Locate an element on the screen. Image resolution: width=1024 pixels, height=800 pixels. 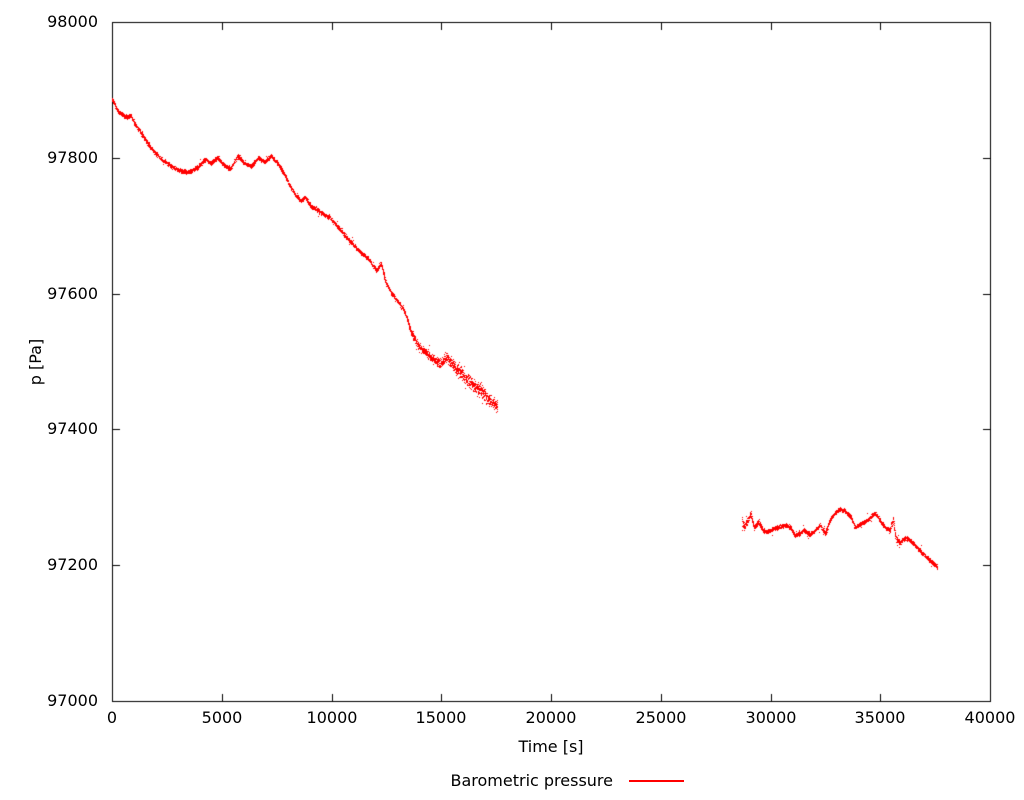
x-tick-label: 20000 is located at coordinates (551, 717).